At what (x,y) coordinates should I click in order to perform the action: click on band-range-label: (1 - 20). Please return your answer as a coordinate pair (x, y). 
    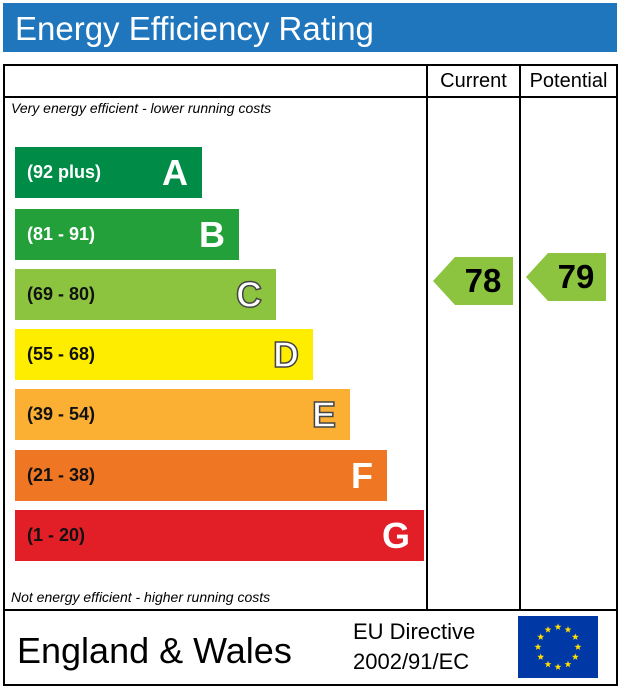
    Looking at the image, I should click on (56, 535).